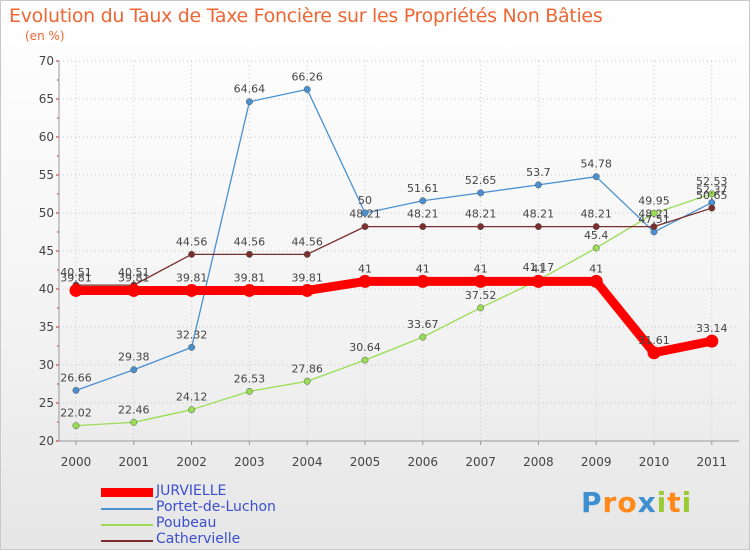 The height and width of the screenshot is (550, 750). I want to click on data-label: 50, so click(365, 200).